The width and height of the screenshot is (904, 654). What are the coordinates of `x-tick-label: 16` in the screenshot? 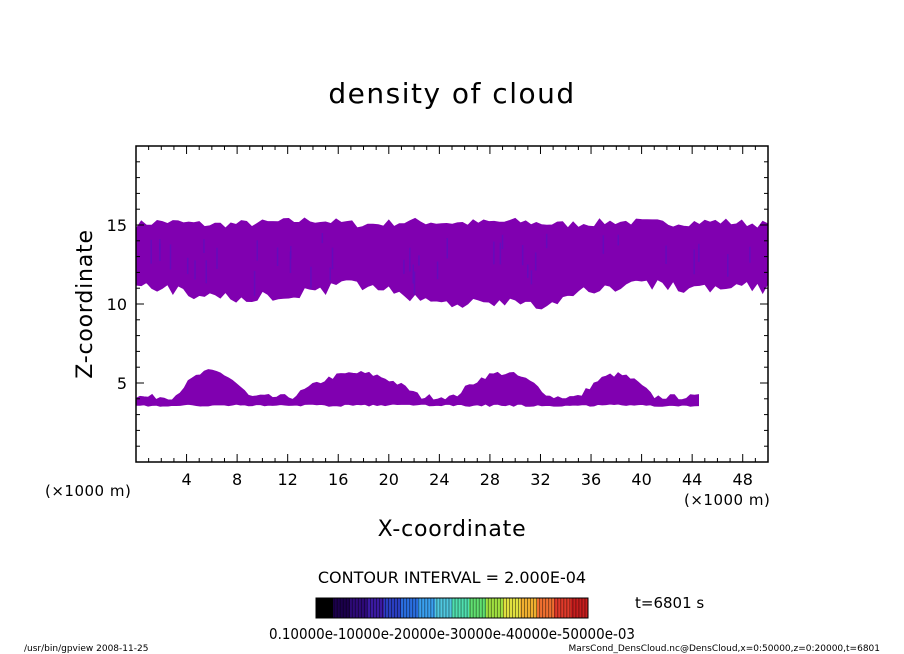 It's located at (338, 479).